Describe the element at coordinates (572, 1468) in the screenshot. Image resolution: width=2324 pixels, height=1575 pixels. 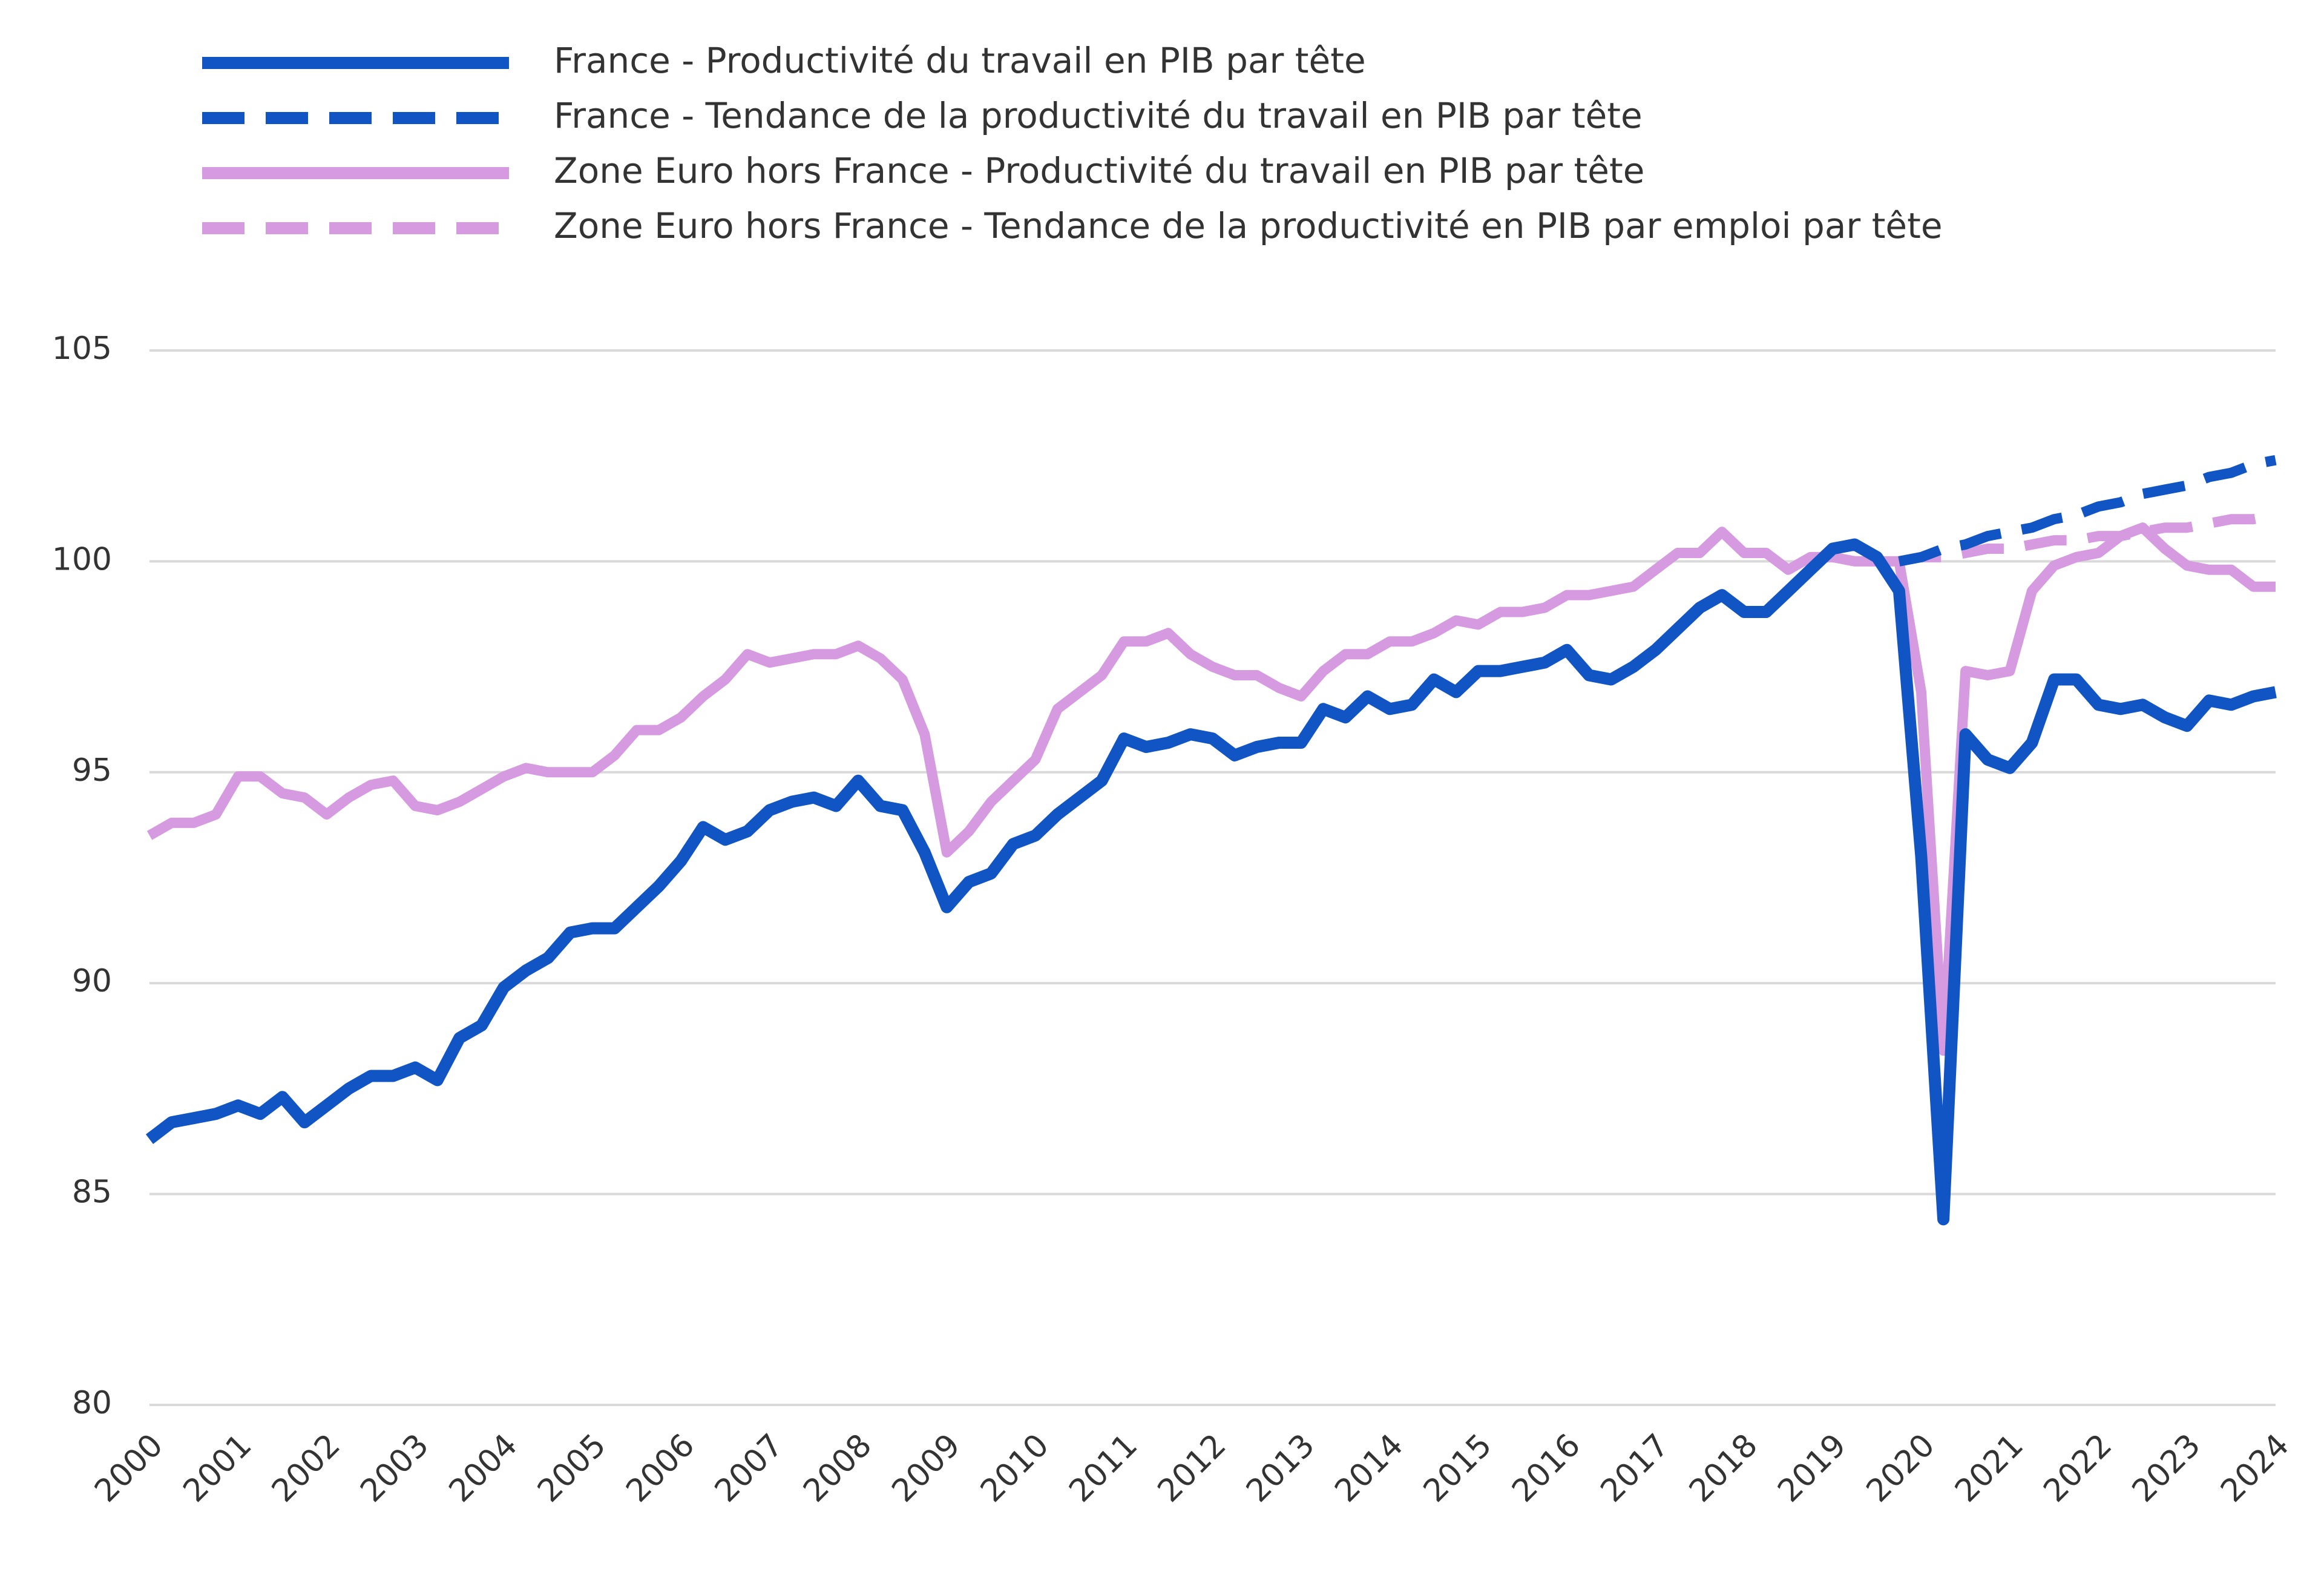
I see `x-tick-label: 2005` at that location.